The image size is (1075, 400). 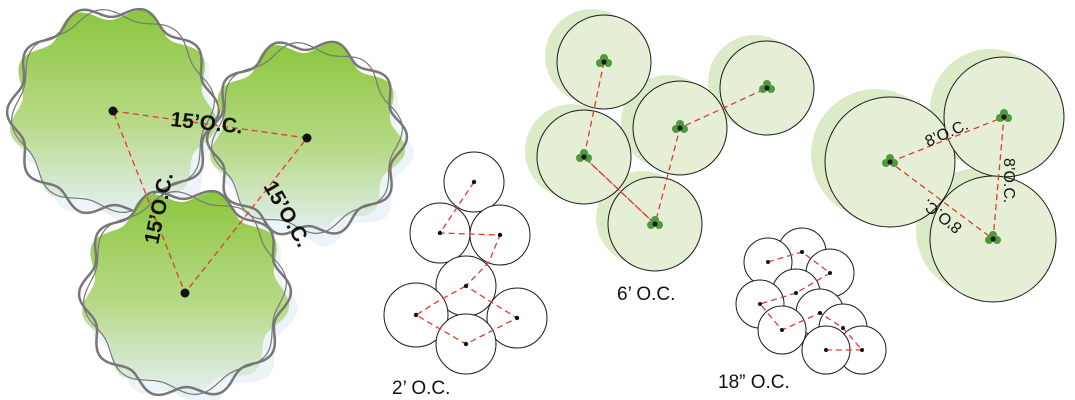 What do you see at coordinates (754, 382) in the screenshot?
I see `eighteen-inch-spacing-caption: 18” O.C.` at bounding box center [754, 382].